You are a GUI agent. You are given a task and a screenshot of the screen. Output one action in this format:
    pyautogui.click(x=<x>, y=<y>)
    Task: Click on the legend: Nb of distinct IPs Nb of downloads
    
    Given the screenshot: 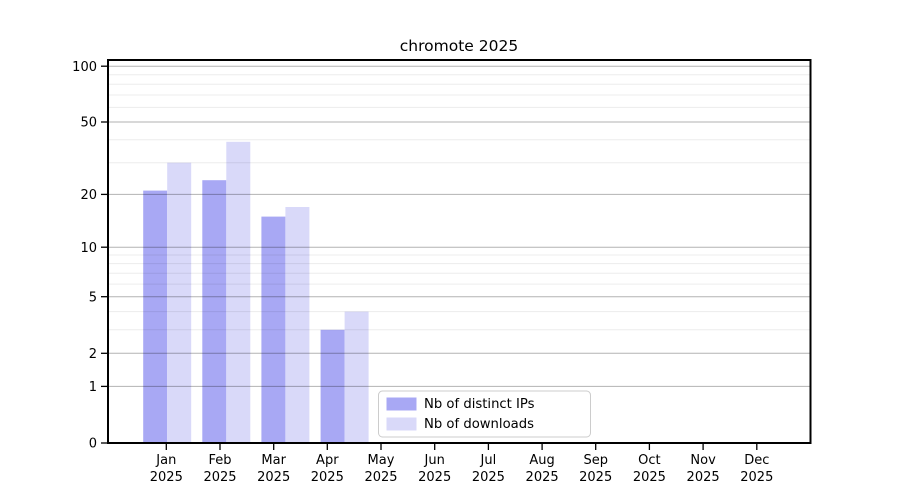 What is the action you would take?
    pyautogui.click(x=484, y=414)
    